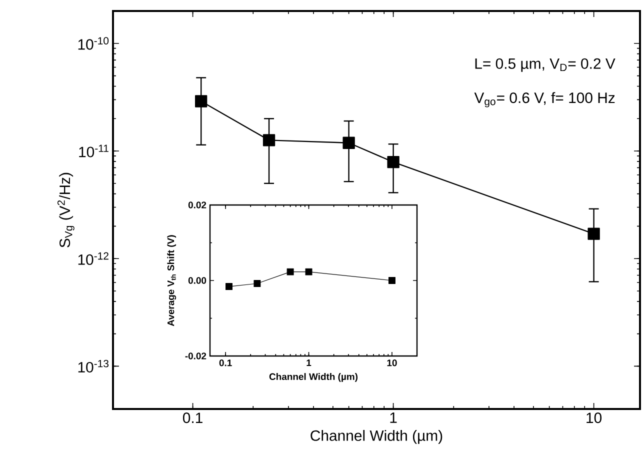 The image size is (643, 470). What do you see at coordinates (197, 205) in the screenshot?
I see `y-tick-label: 0.02` at bounding box center [197, 205].